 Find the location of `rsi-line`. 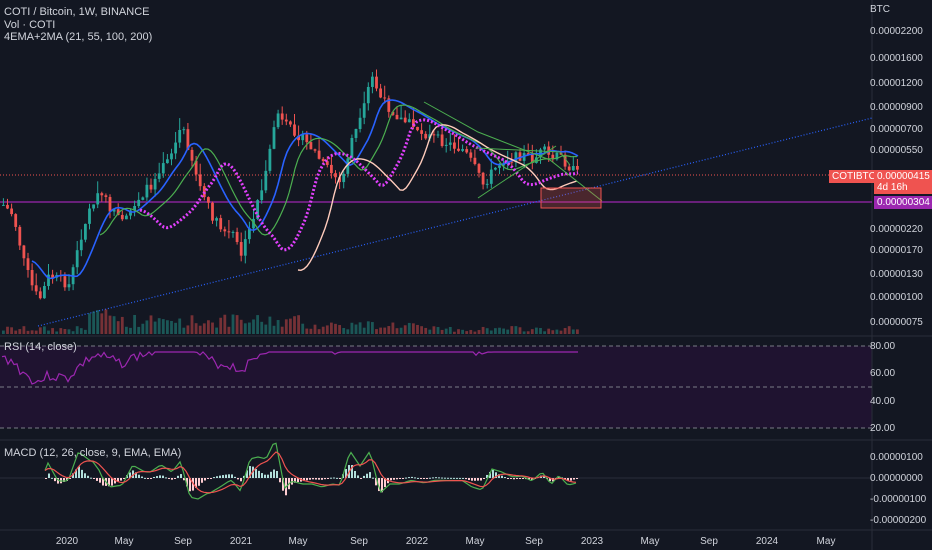

rsi-line is located at coordinates (289, 368).